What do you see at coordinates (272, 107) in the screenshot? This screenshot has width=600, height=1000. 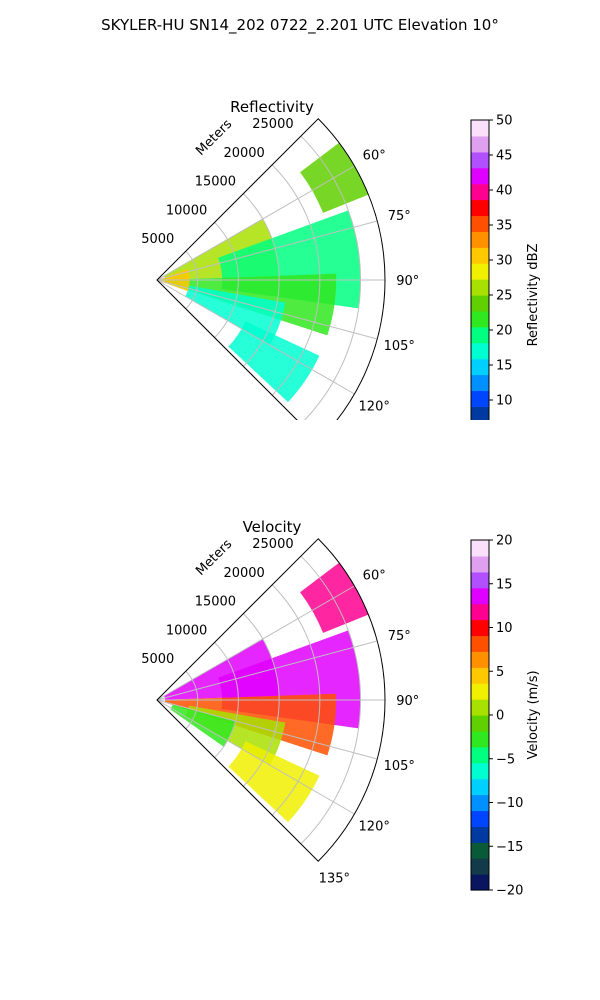 I see `panel-title: Reflectivity` at bounding box center [272, 107].